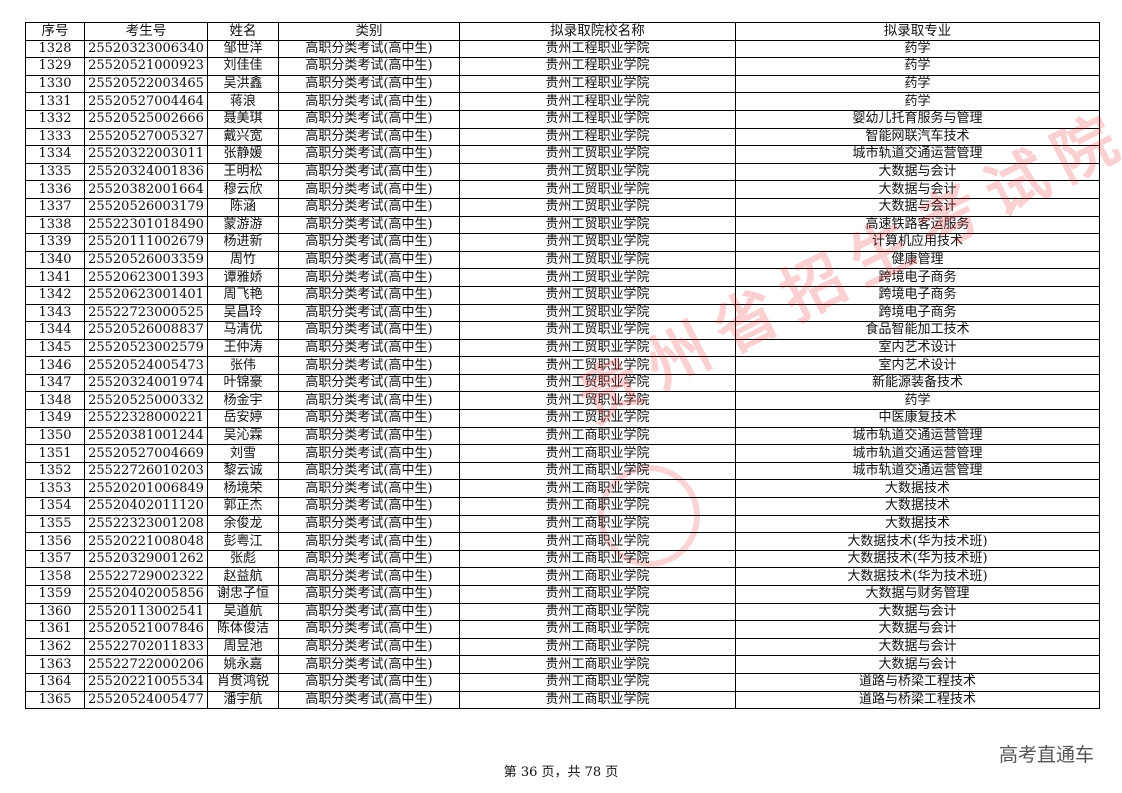  I want to click on cell-index: 1338, so click(55, 225).